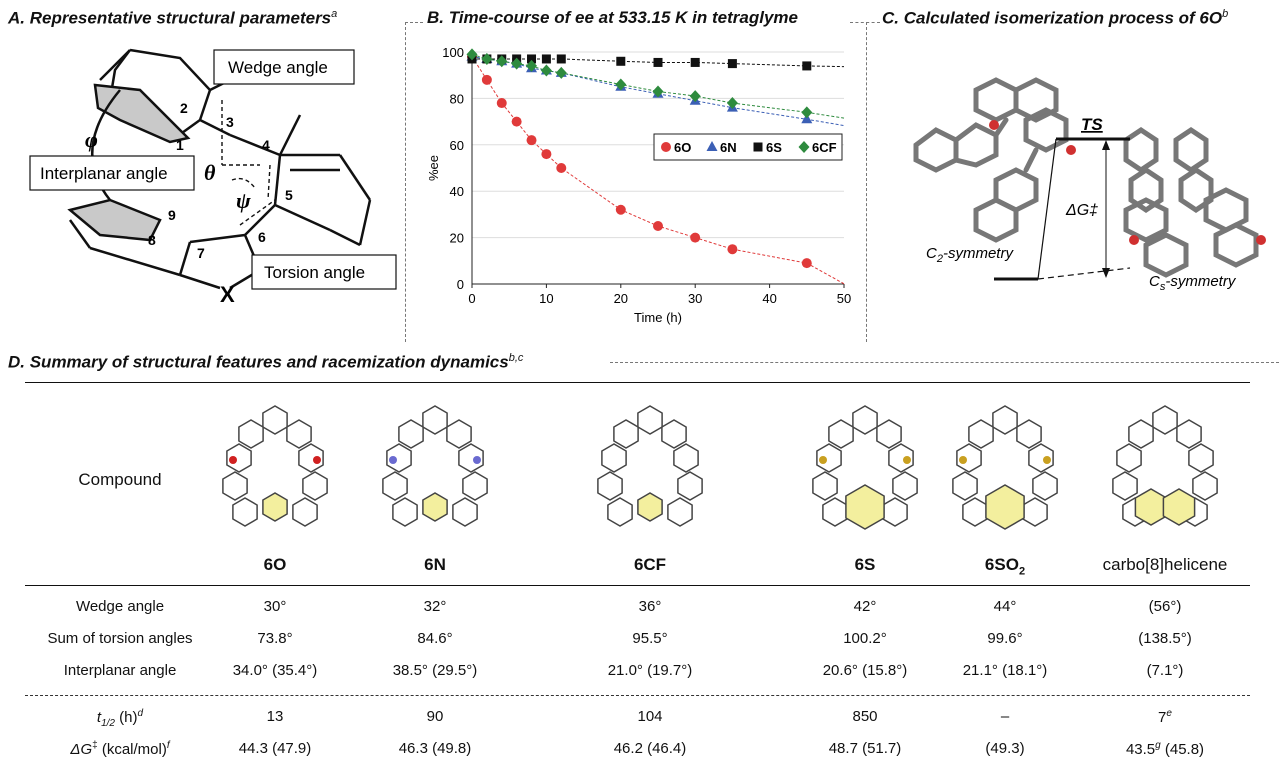  Describe the element at coordinates (210, 172) in the screenshot. I see `theta-symbol: θ` at that location.